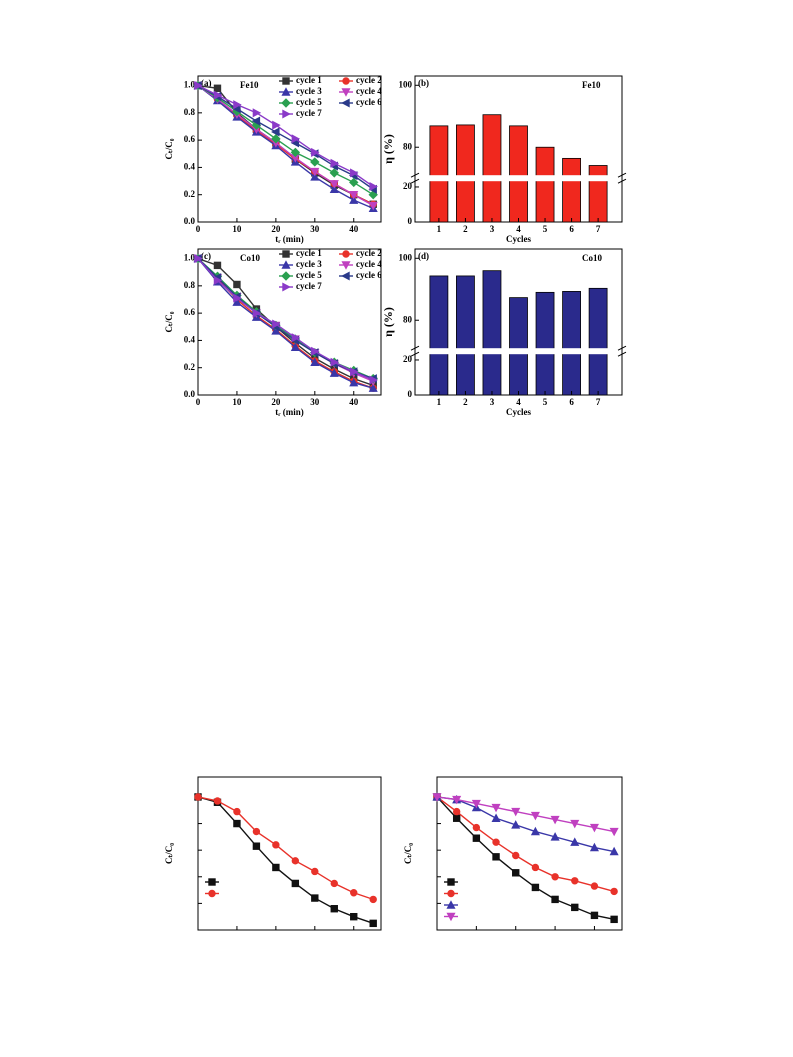 The image size is (793, 1057). Describe the element at coordinates (190, 221) in the screenshot. I see `y-tick-label: 0.0` at that location.